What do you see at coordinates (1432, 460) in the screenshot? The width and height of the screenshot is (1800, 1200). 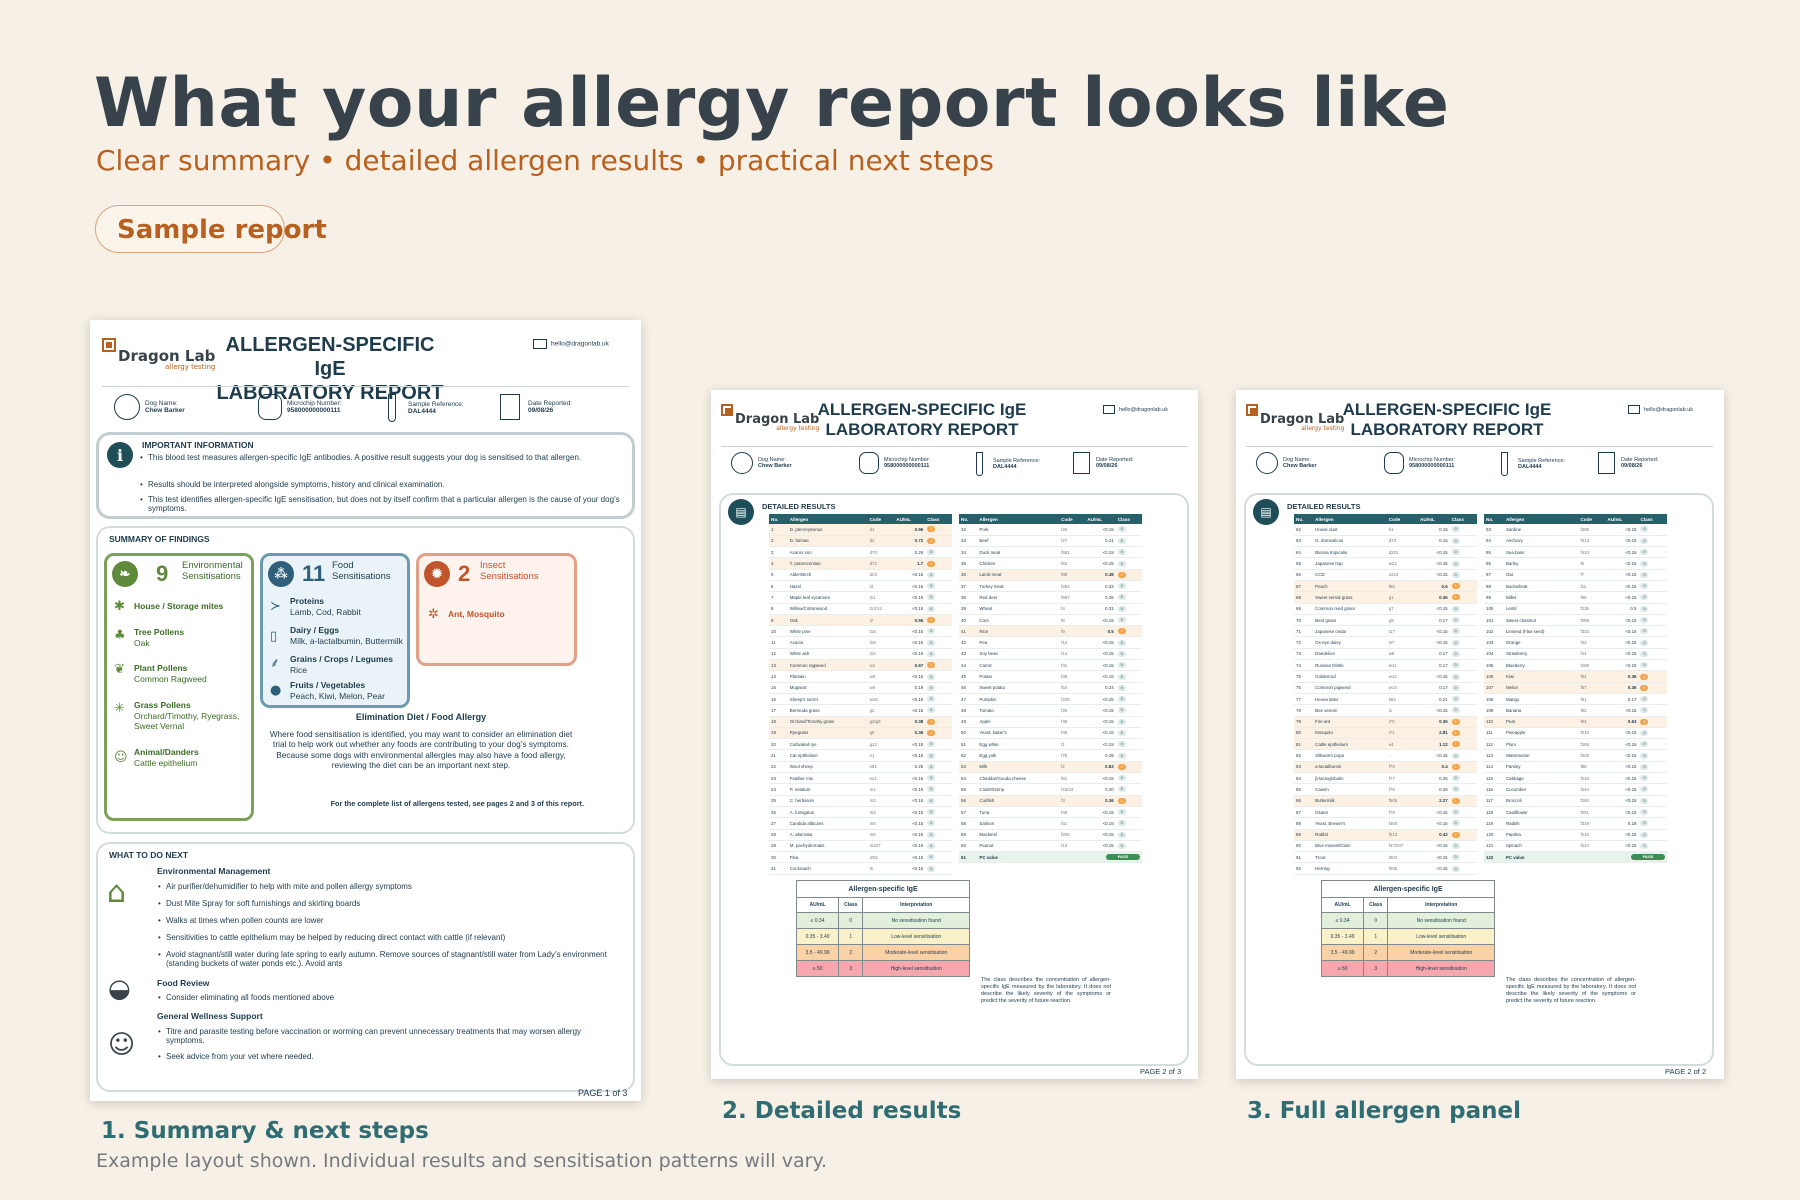 I see `microchip-label: Microchip Number:` at bounding box center [1432, 460].